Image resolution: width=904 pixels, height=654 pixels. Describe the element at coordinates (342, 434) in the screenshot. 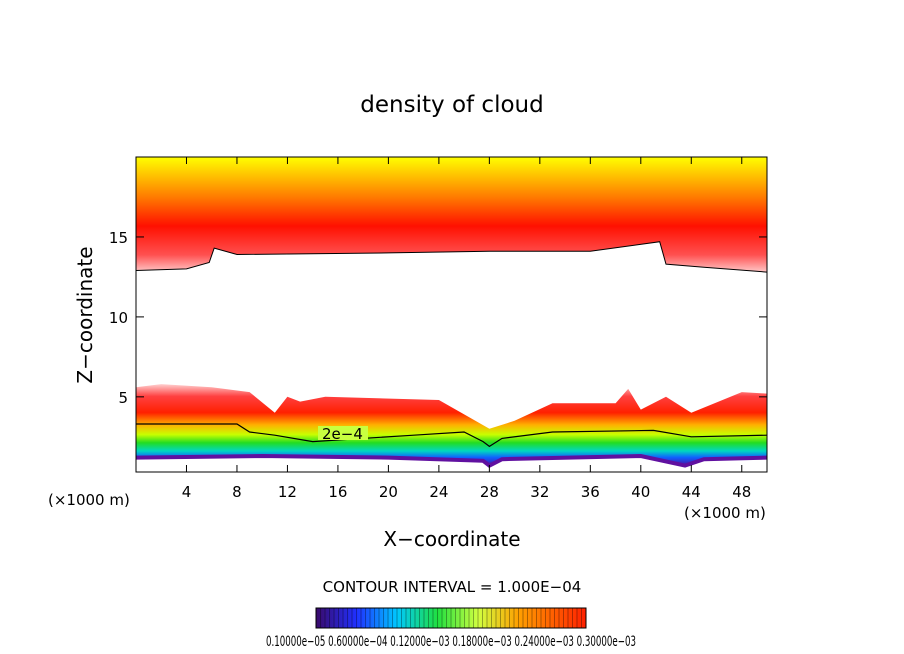

I see `contour-label: 2e−4` at that location.